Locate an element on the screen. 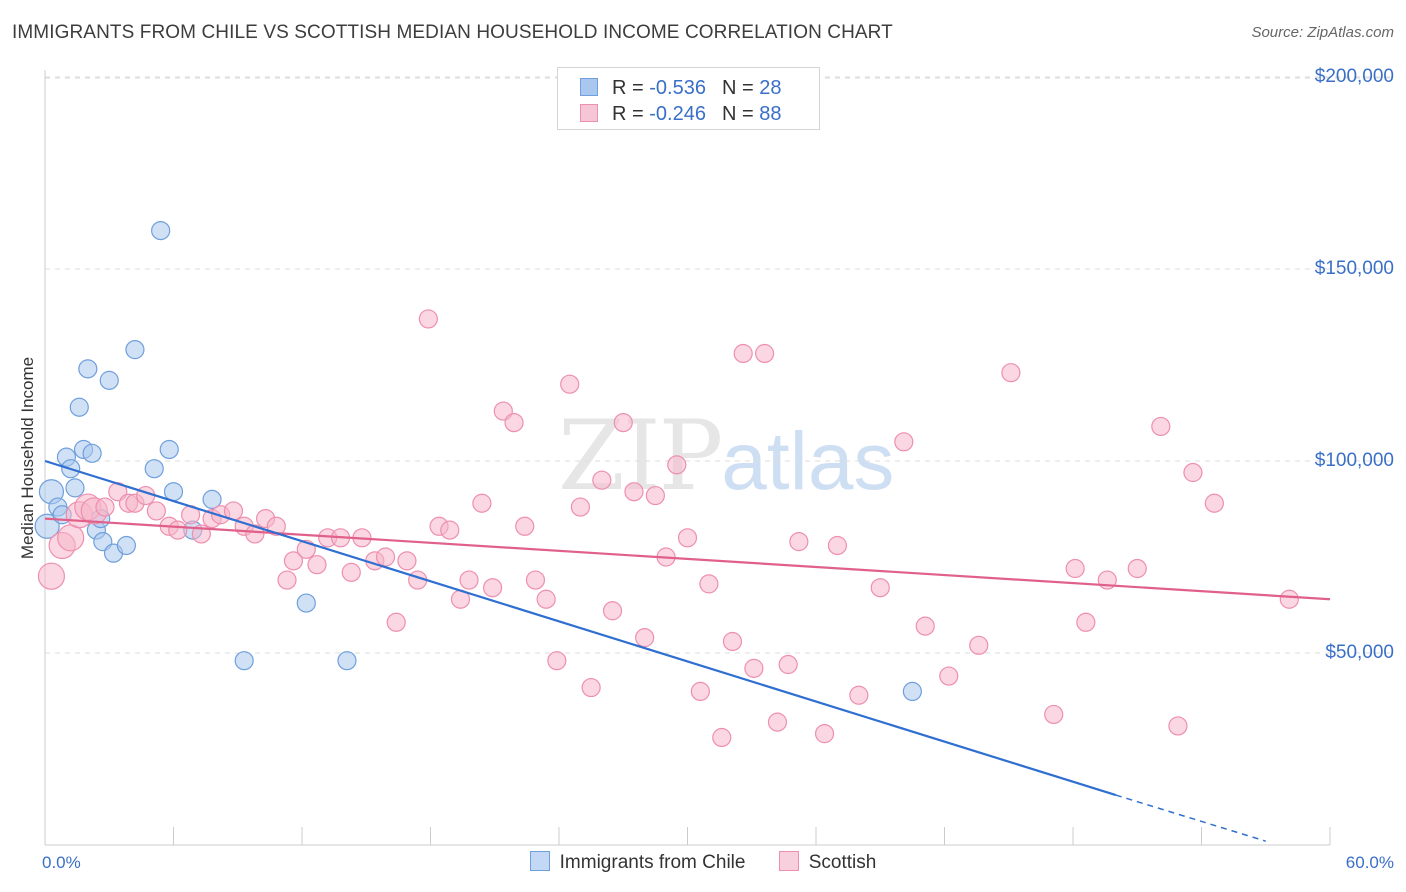  legend-n-value-chile: 28 is located at coordinates (770, 88).